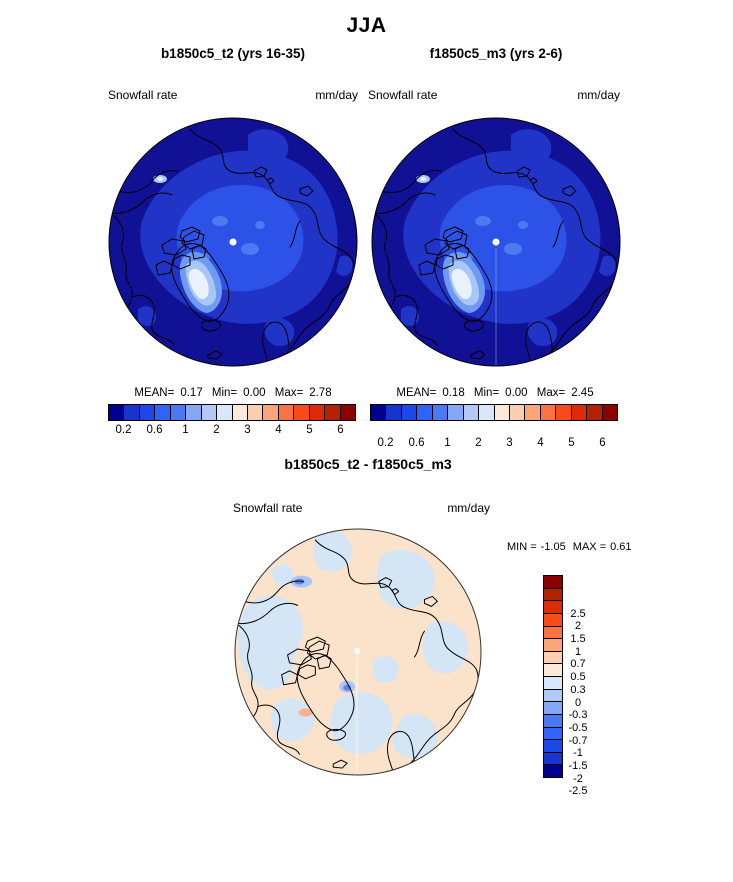  I want to click on colorbar-left, so click(232, 412).